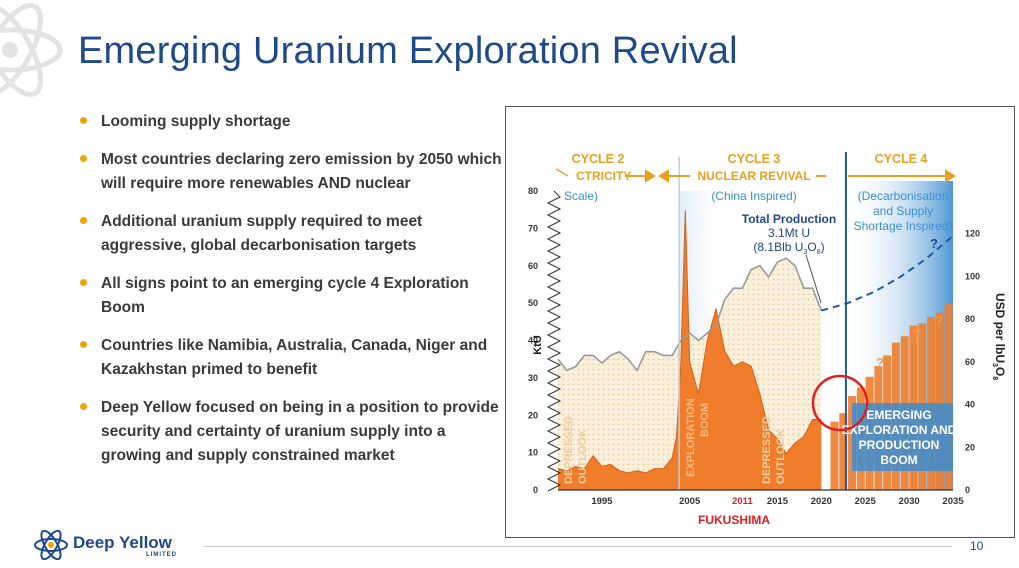 Image resolution: width=1019 pixels, height=568 pixels. I want to click on production-line, so click(690, 314).